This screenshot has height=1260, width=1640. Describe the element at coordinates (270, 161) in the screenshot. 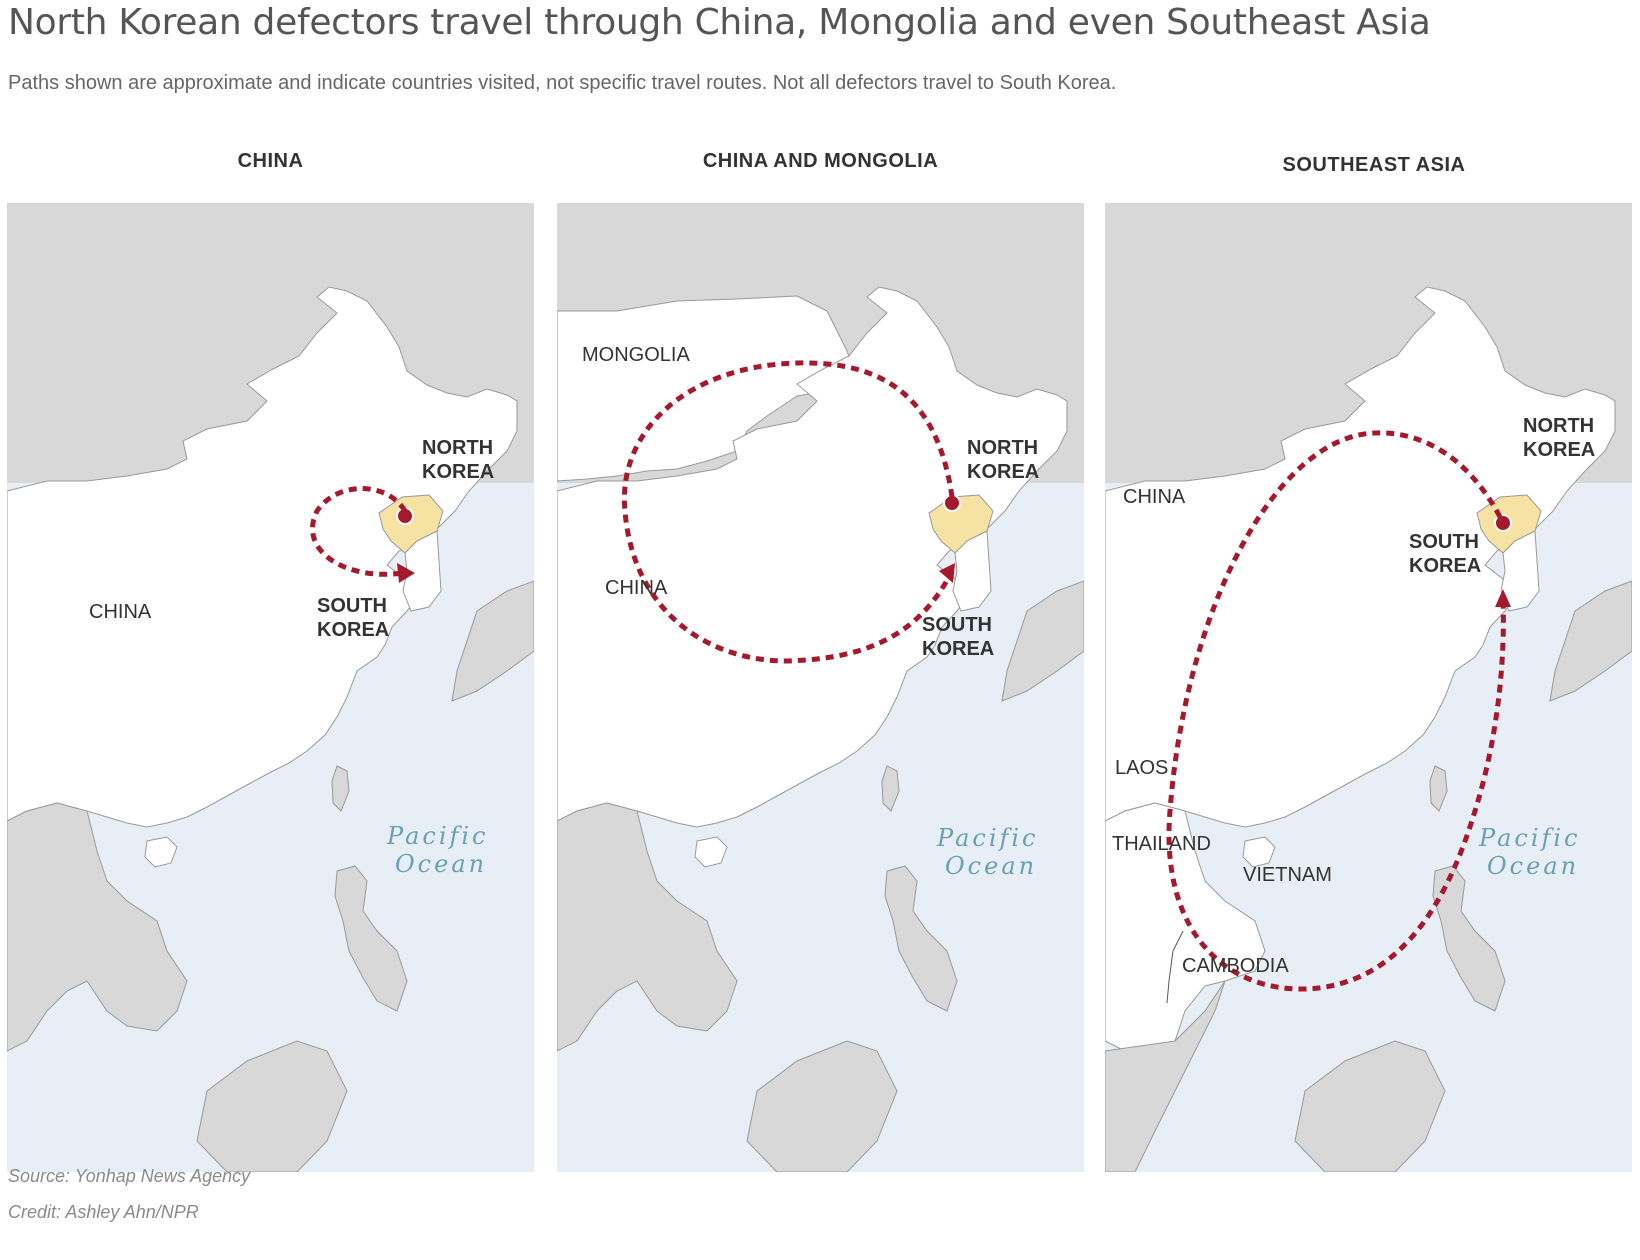

I see `panel-title-china: CHINA` at that location.